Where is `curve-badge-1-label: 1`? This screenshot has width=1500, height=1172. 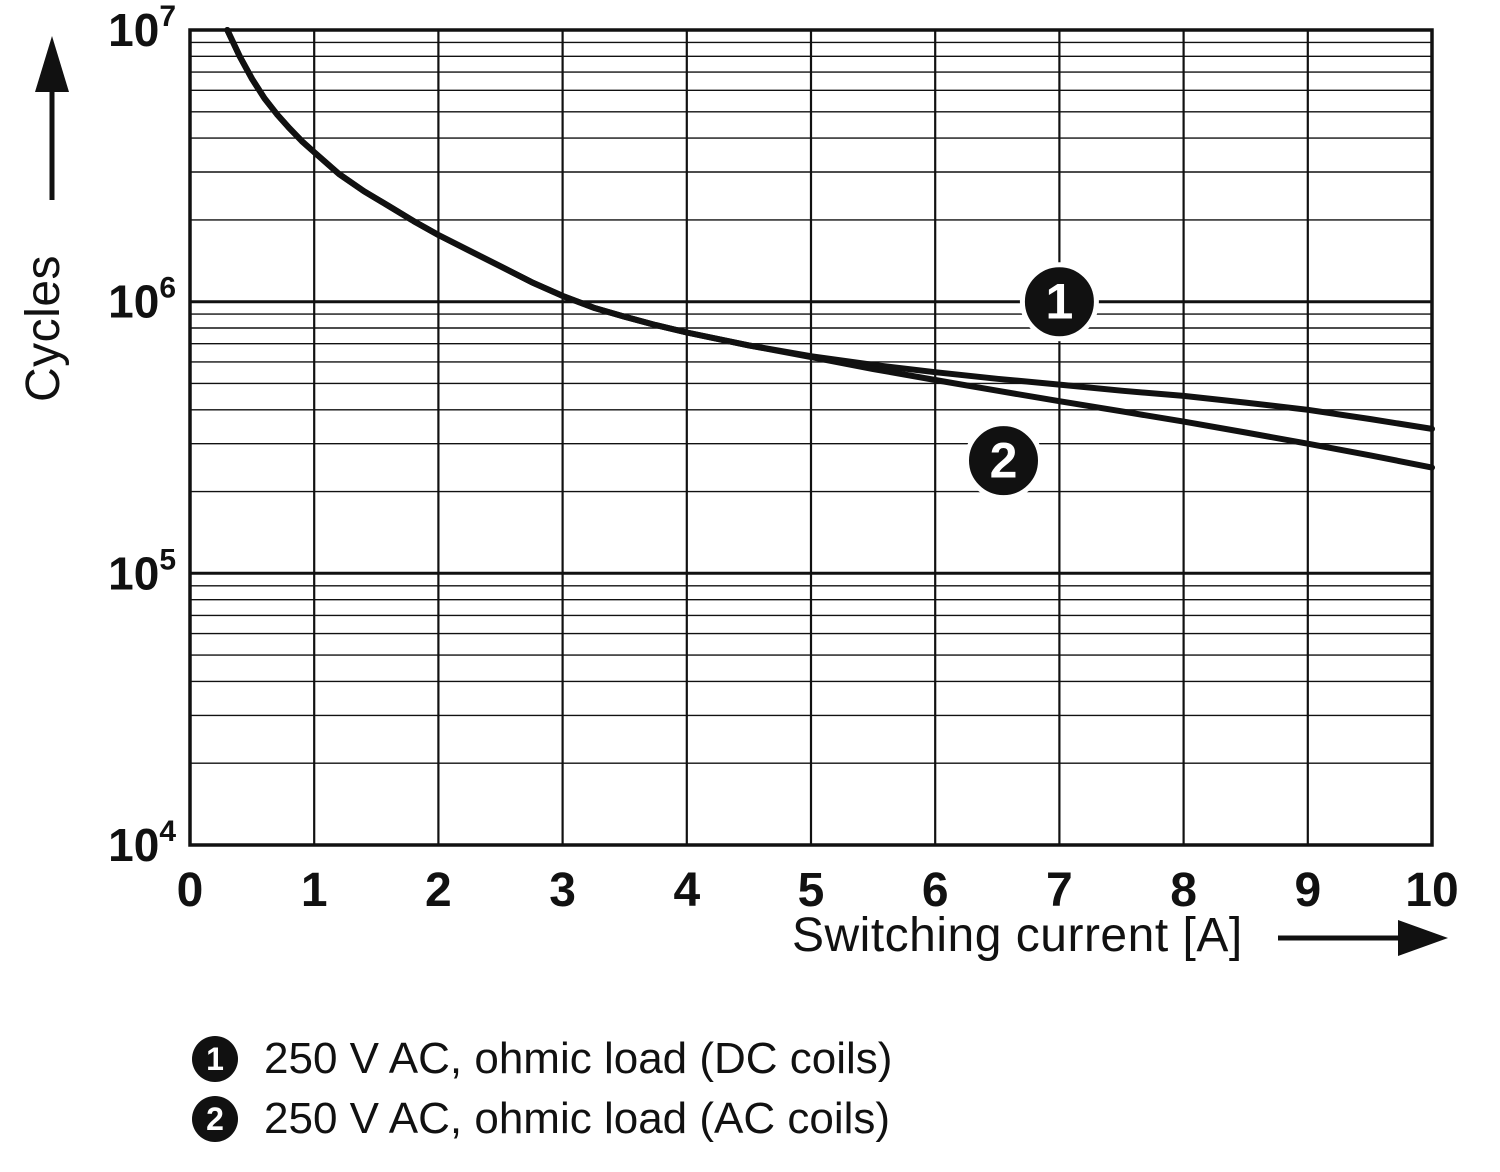 curve-badge-1-label: 1 is located at coordinates (1059, 302).